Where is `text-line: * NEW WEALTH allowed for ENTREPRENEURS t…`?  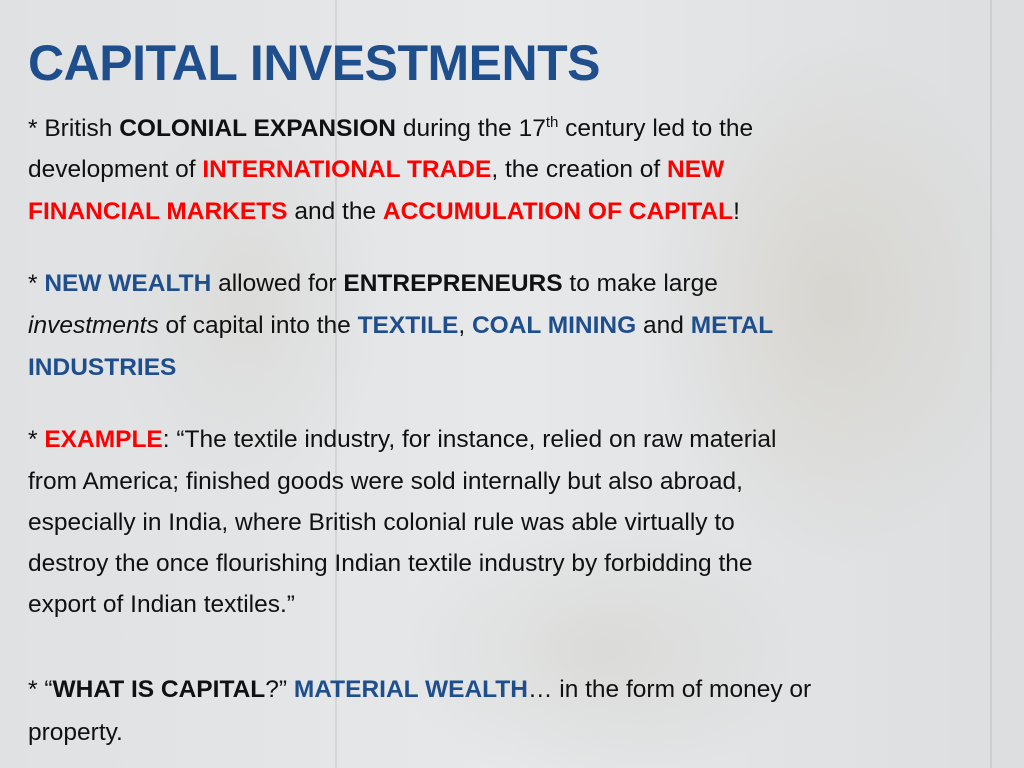
text-line: * NEW WEALTH allowed for ENTREPRENEURS t… is located at coordinates (373, 284).